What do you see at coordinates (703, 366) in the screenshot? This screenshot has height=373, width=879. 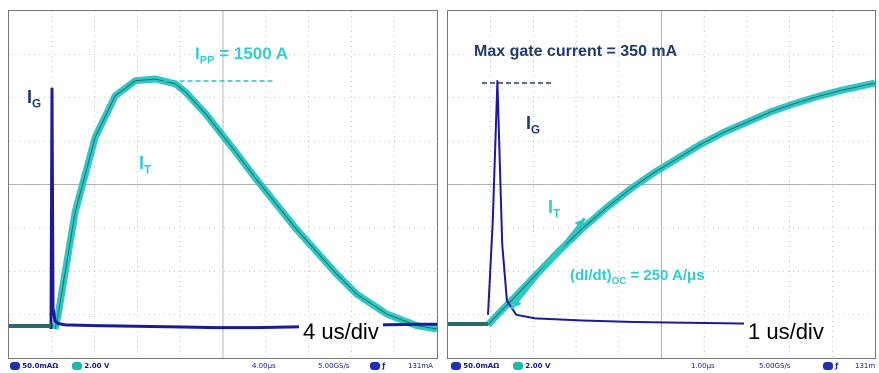 I see `timebase-readout: 1.00μs` at bounding box center [703, 366].